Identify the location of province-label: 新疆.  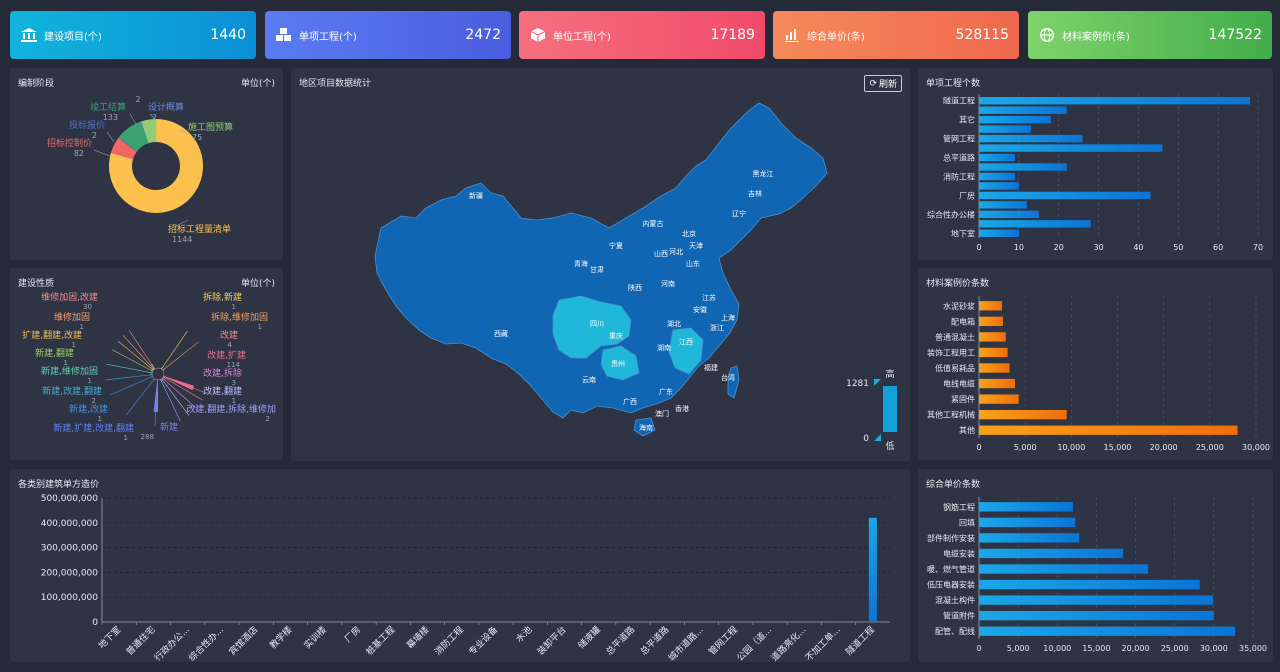
(476, 195).